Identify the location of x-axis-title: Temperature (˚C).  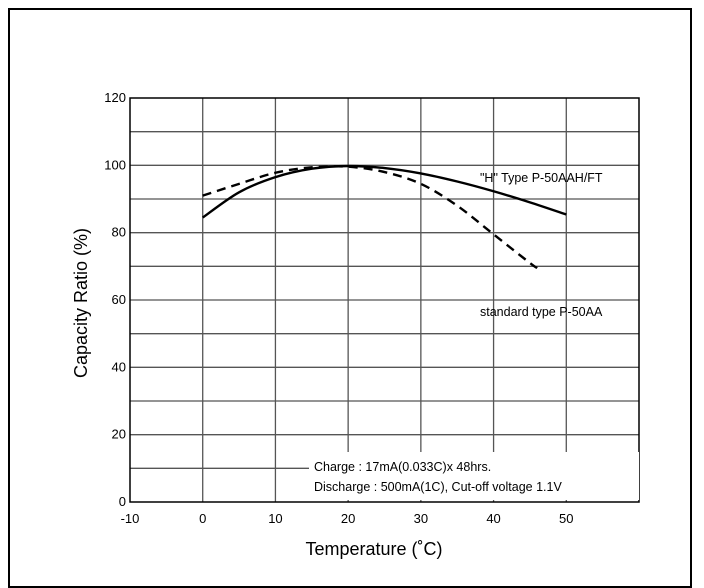
(373, 549).